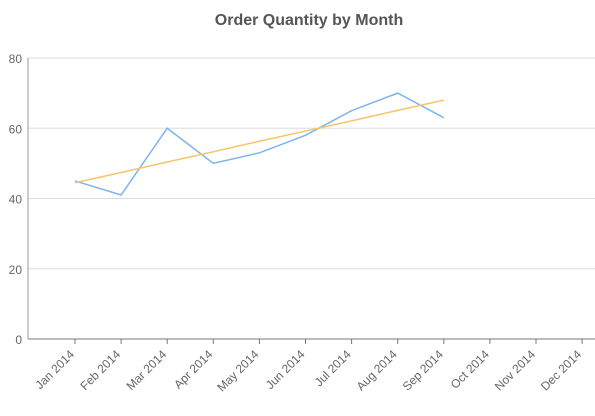  What do you see at coordinates (100, 370) in the screenshot?
I see `x-tick-label: Feb 2014` at bounding box center [100, 370].